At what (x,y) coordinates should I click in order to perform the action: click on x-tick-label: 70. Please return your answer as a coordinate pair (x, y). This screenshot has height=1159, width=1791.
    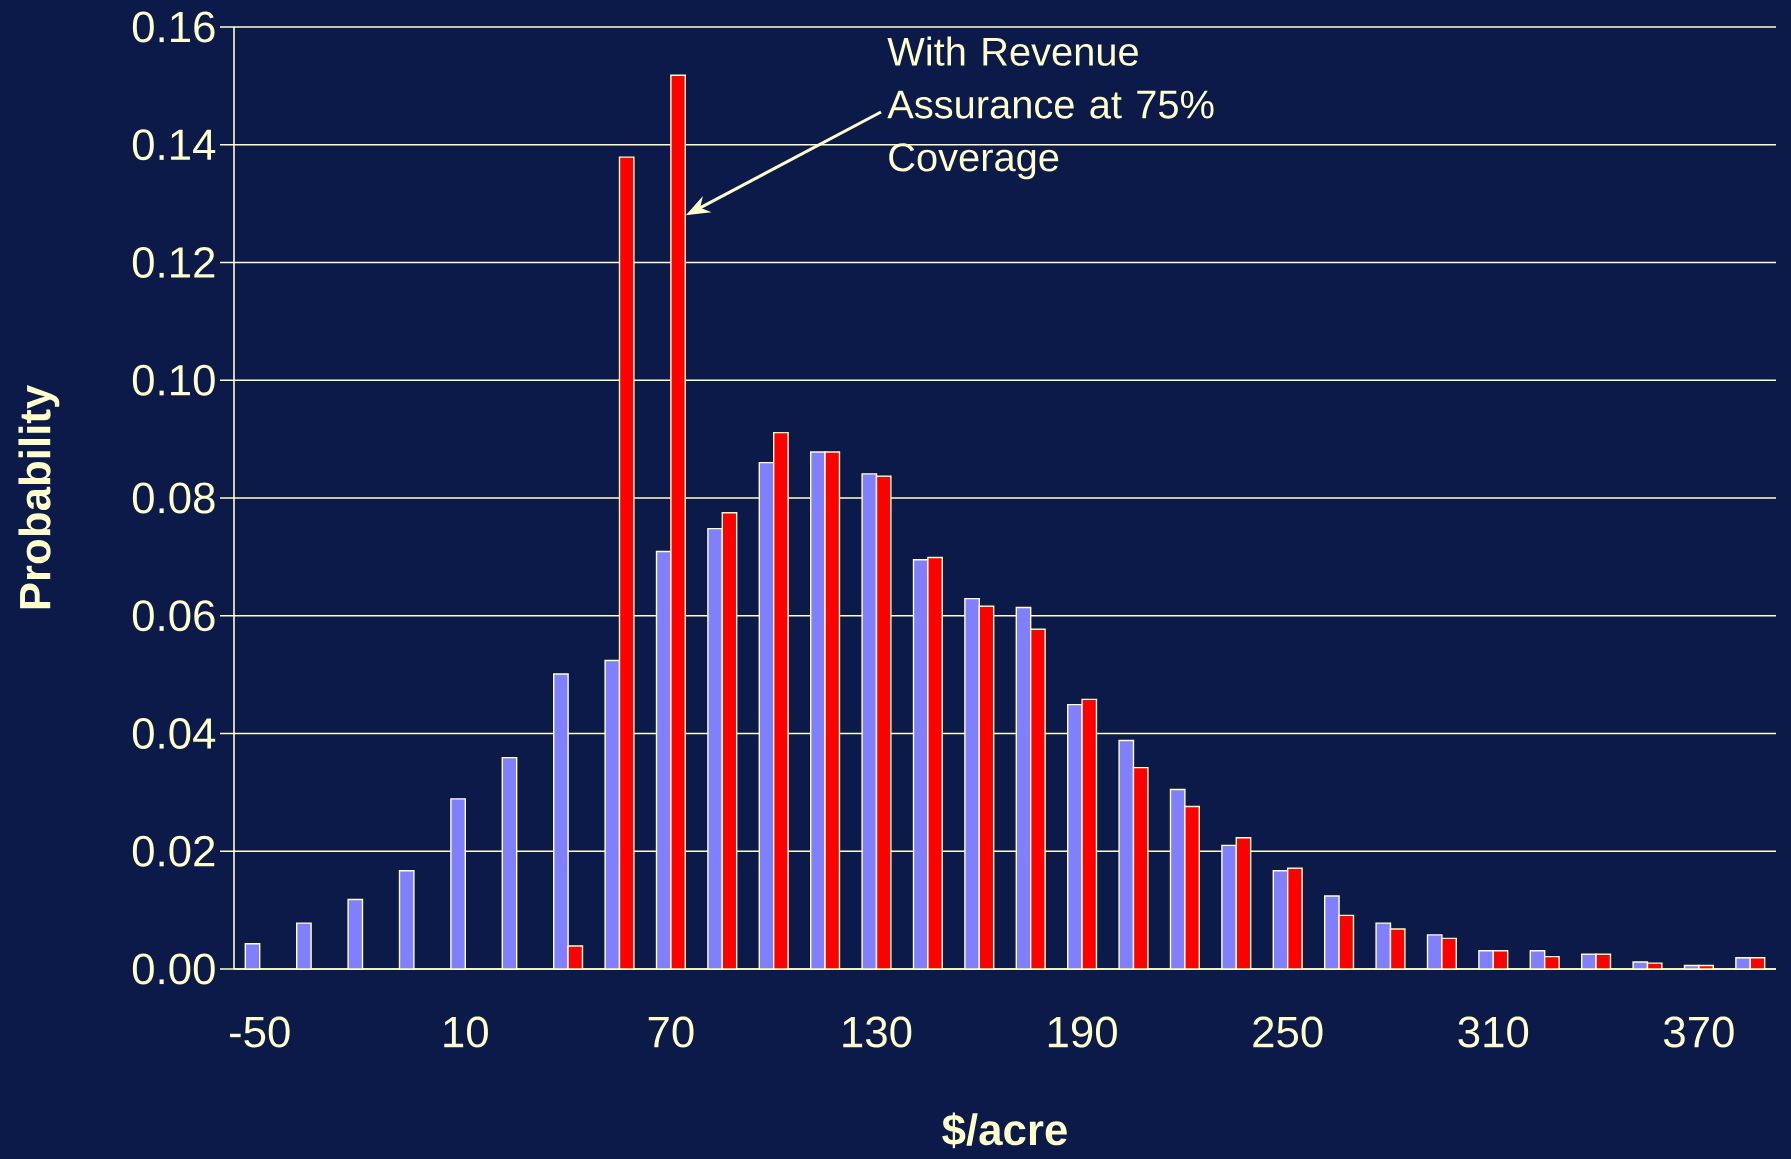
    Looking at the image, I should click on (671, 1032).